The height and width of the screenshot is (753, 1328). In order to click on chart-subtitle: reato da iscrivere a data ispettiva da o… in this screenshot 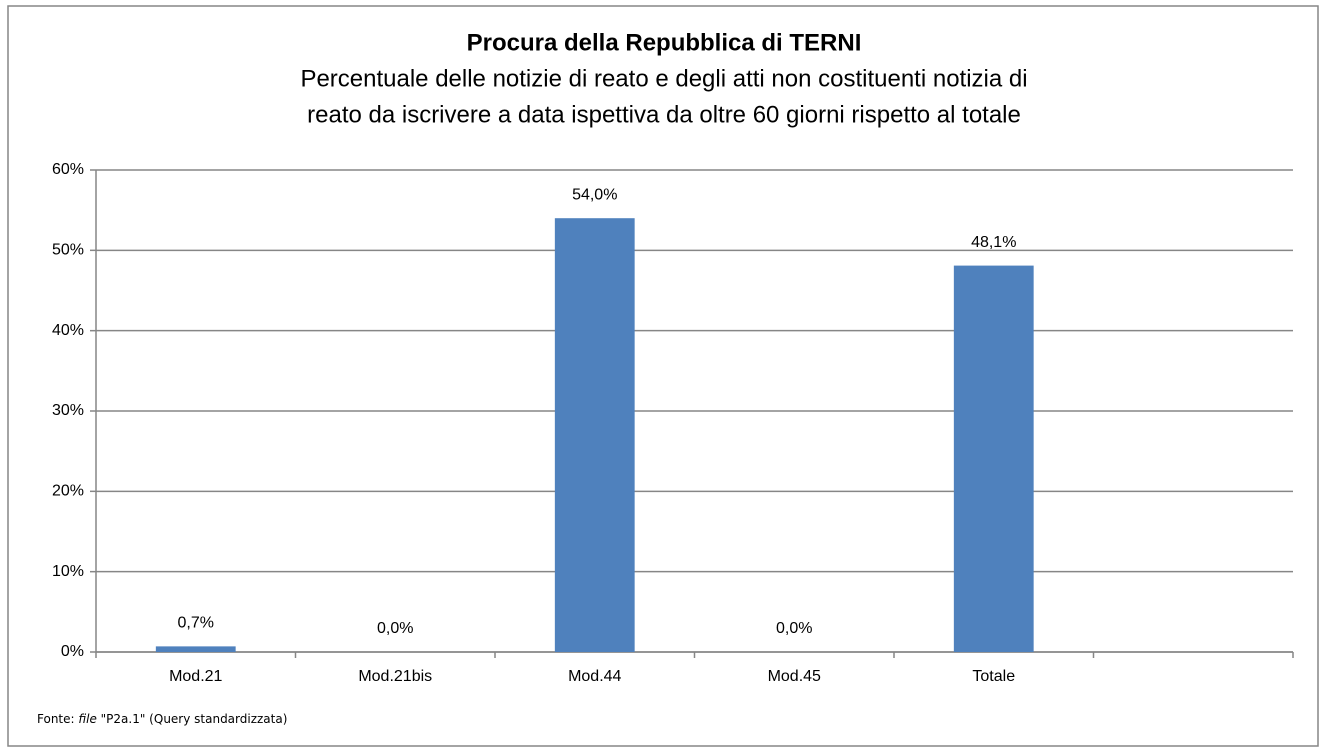, I will do `click(664, 114)`.